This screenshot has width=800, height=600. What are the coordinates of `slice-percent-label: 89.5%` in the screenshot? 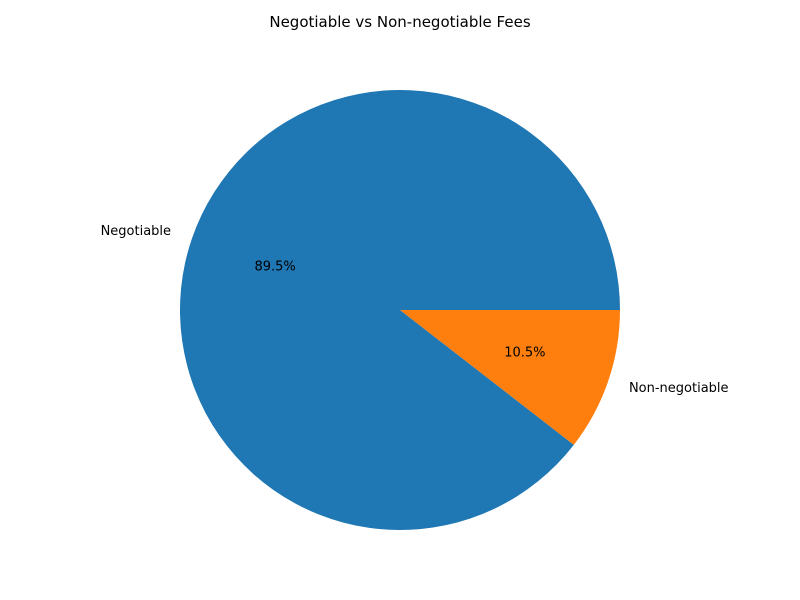 It's located at (274, 267).